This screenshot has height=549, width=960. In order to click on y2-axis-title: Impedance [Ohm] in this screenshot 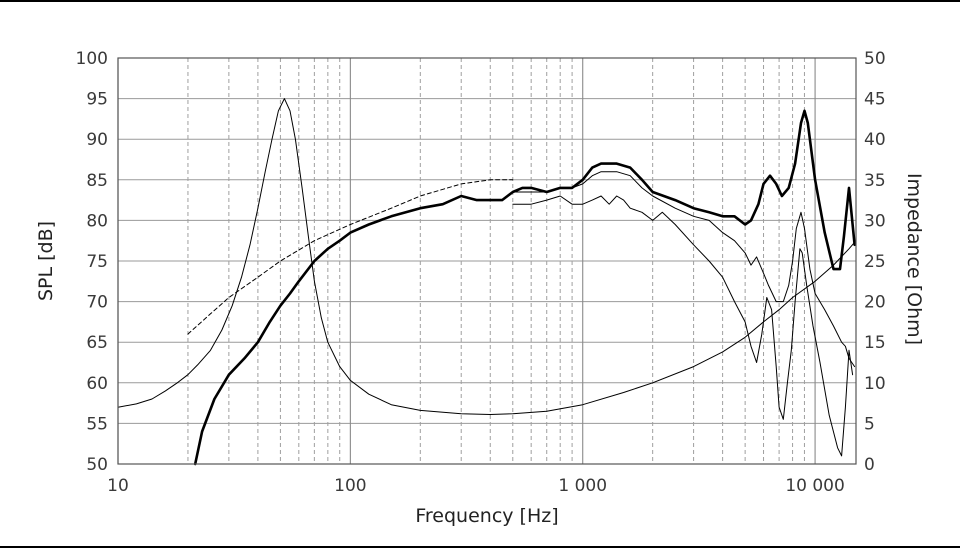, I will do `click(914, 259)`.